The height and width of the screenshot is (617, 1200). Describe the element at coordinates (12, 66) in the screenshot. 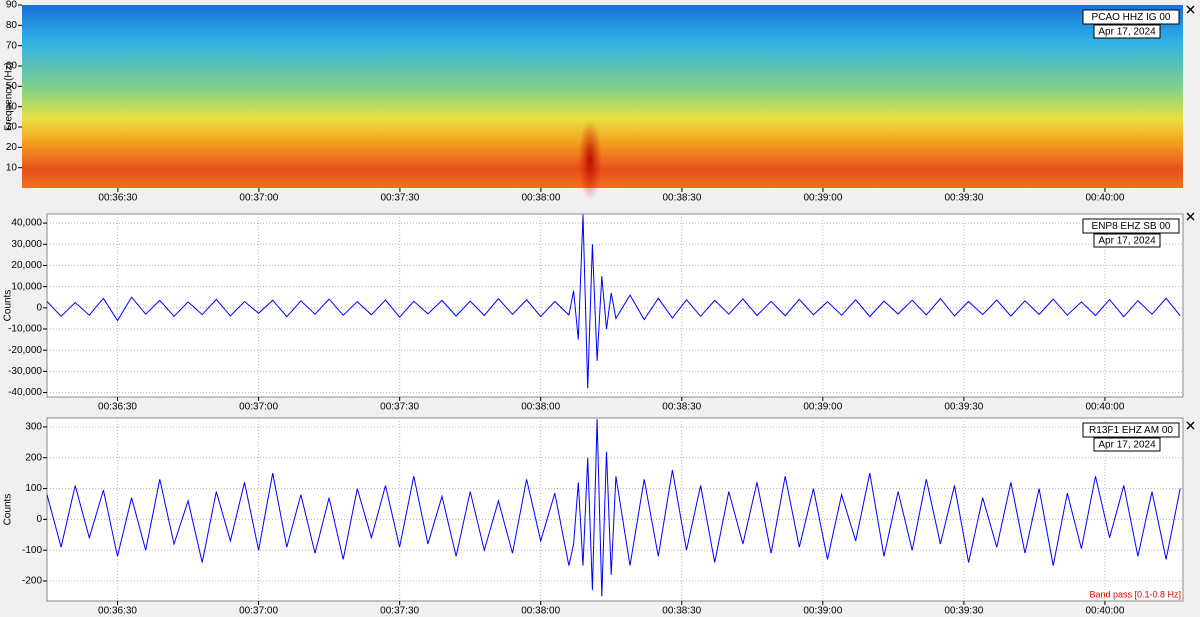

I see `y-tick-label: 60` at that location.